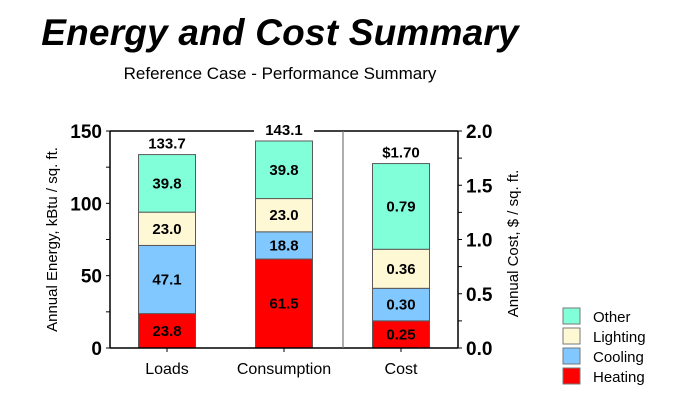 The image size is (680, 404). I want to click on chart-title: Energy and Cost Summary, so click(280, 32).